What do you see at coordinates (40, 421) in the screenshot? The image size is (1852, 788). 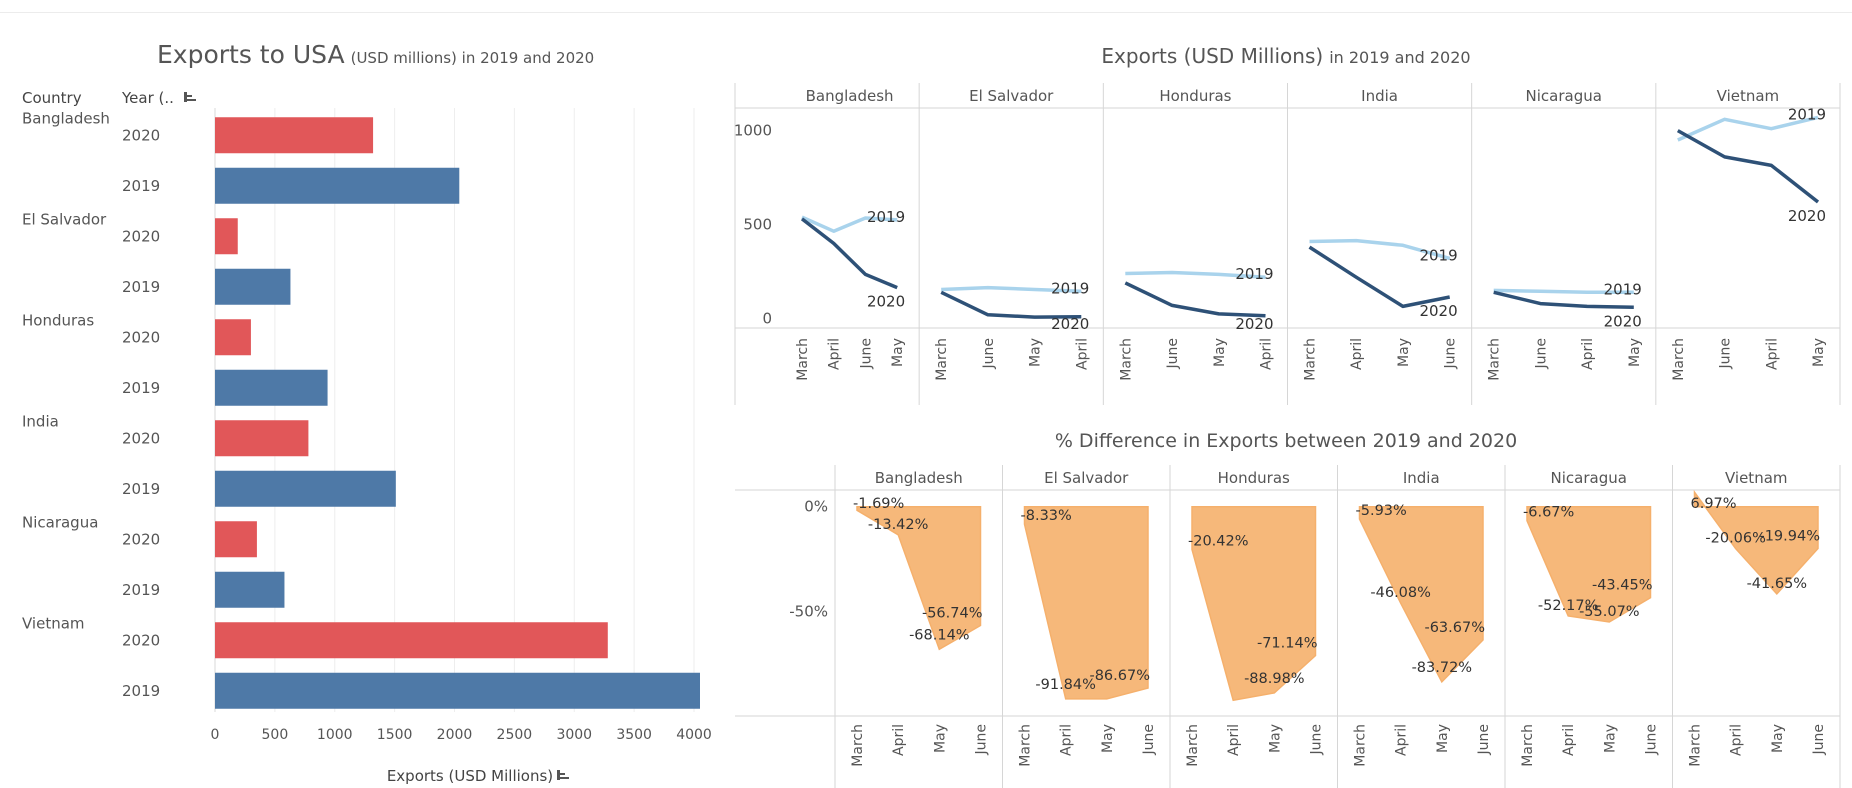 I see `country-label: India` at bounding box center [40, 421].